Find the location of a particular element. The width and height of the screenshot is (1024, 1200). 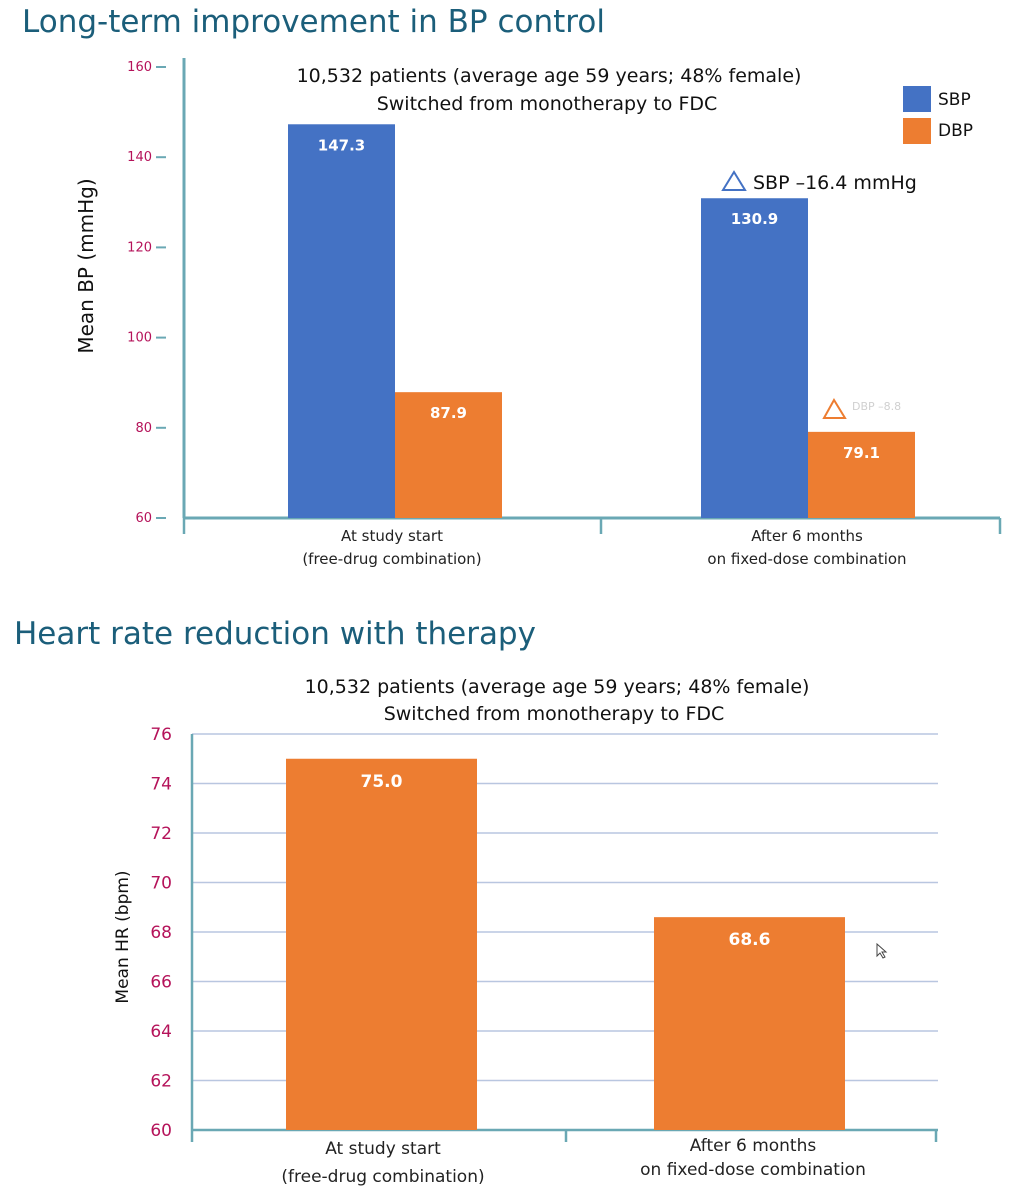

y-tick-label: 74 is located at coordinates (161, 785).